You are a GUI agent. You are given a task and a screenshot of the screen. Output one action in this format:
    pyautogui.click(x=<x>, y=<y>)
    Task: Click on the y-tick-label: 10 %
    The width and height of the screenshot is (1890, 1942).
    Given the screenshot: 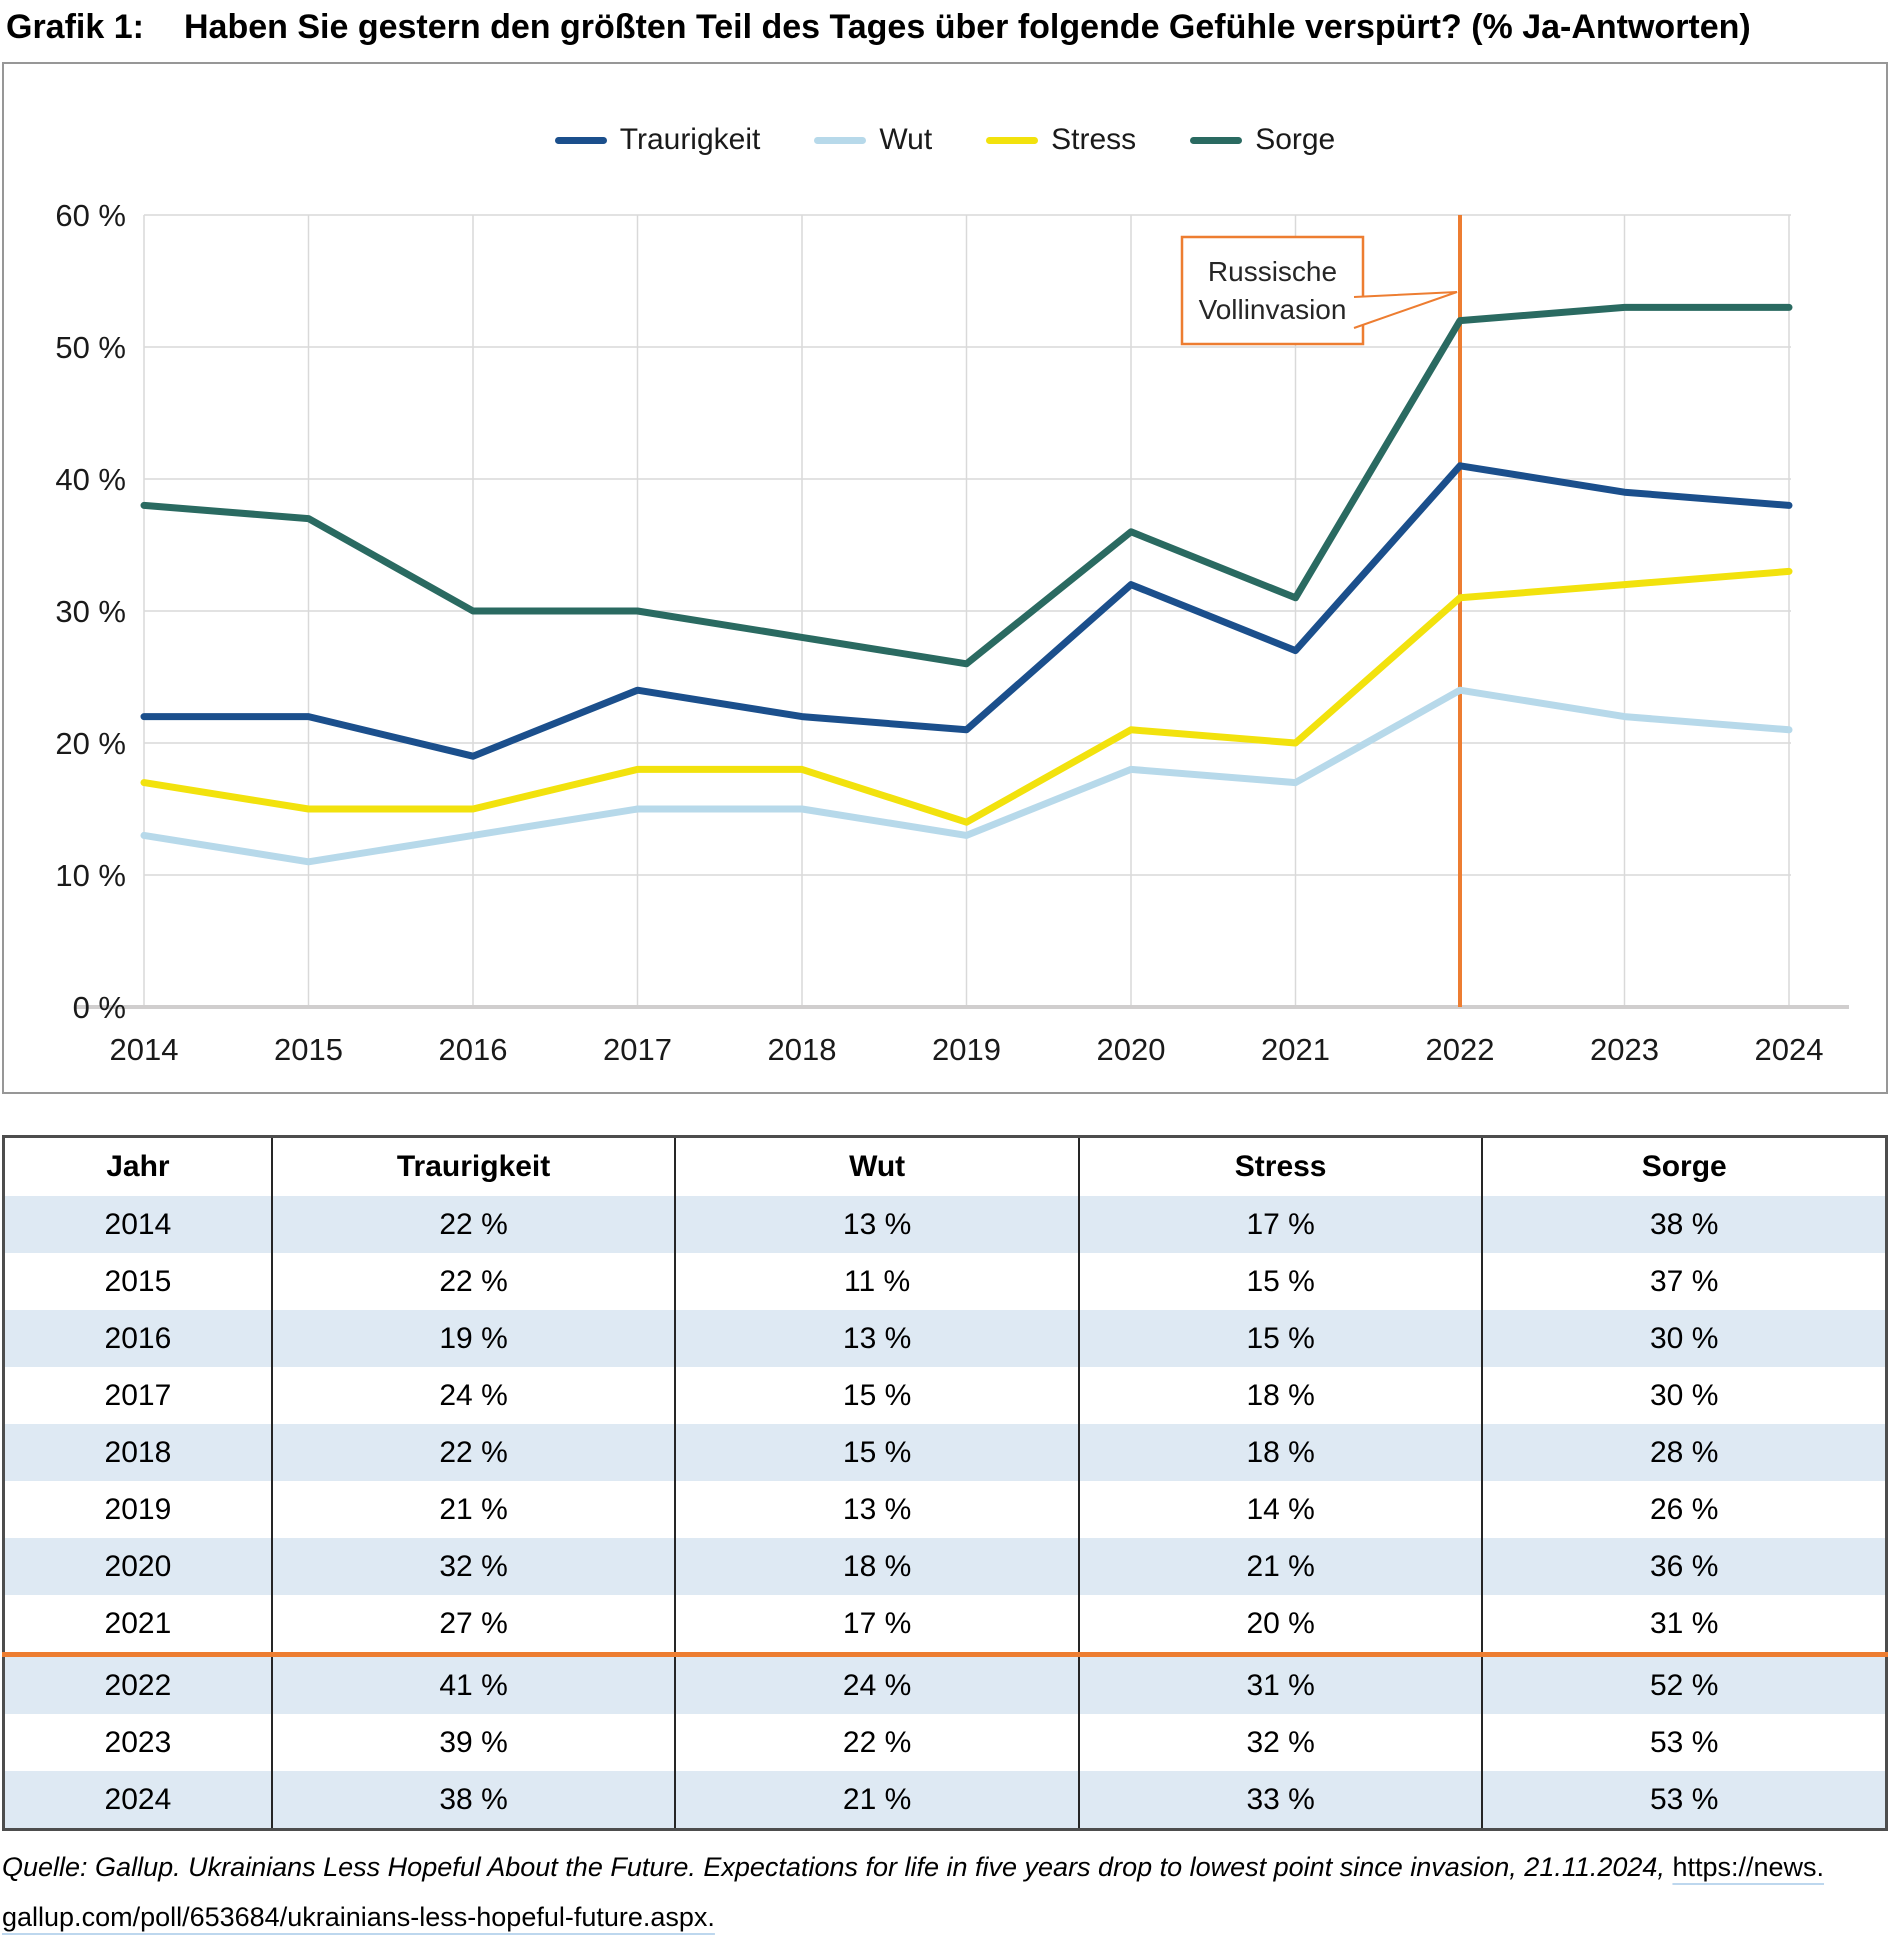 What is the action you would take?
    pyautogui.click(x=90, y=875)
    